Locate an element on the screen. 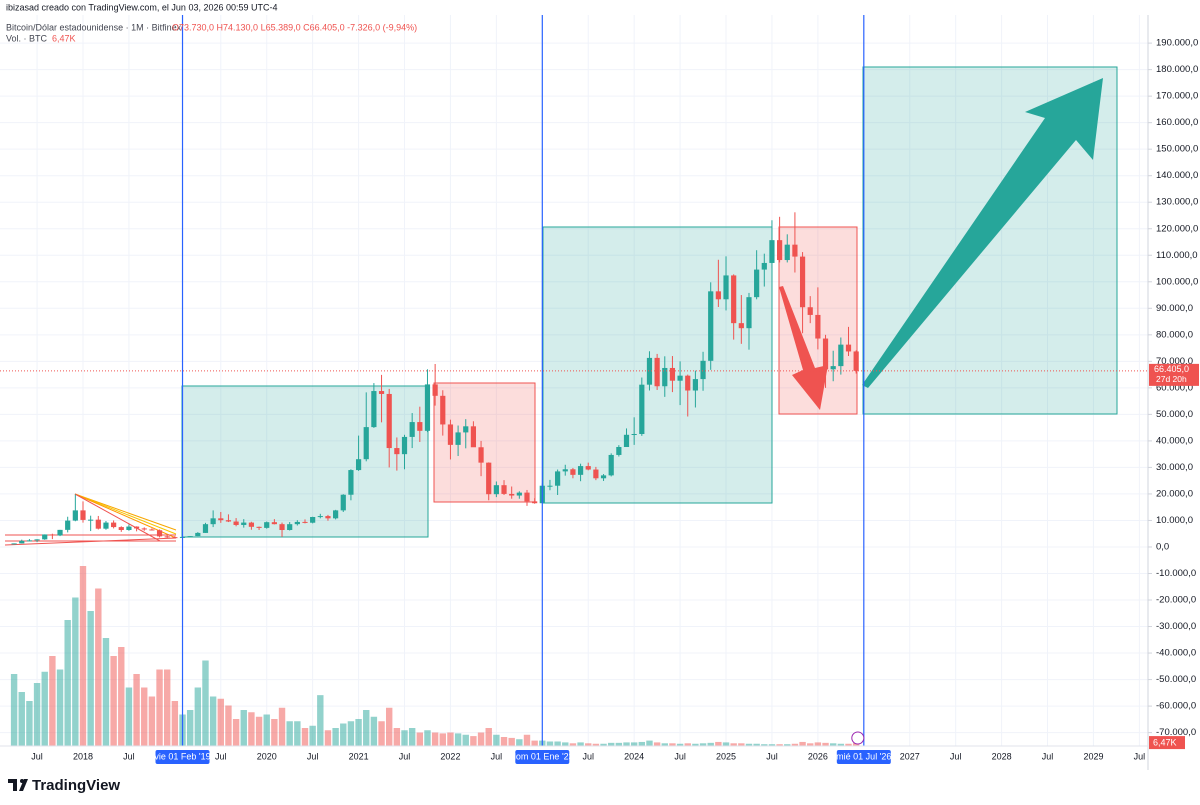 This screenshot has height=805, width=1200. red-arrow is located at coordinates (803, 348).